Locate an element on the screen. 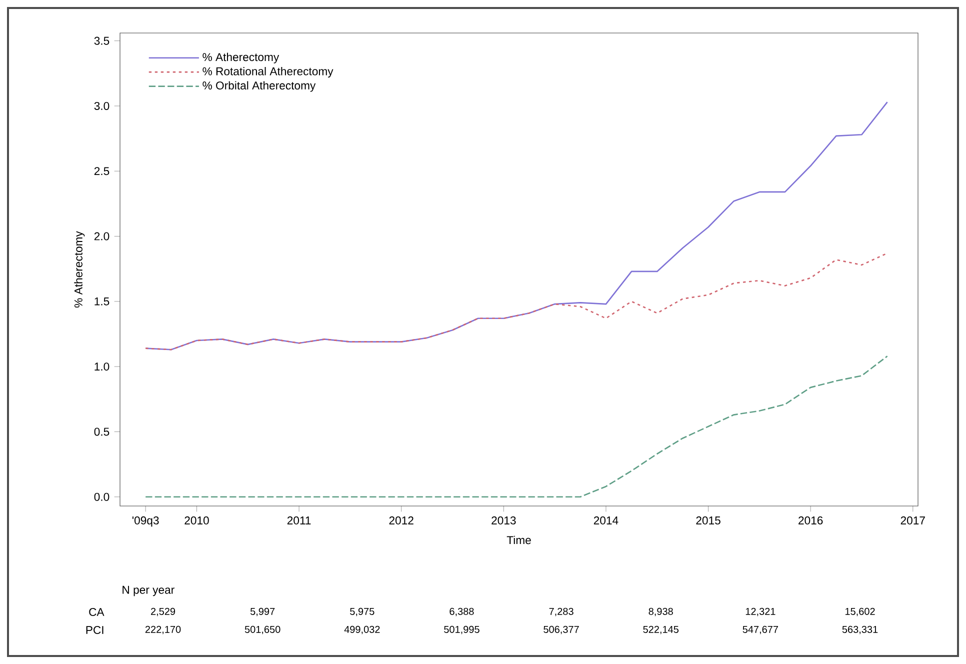  text: 501,650 is located at coordinates (262, 630).